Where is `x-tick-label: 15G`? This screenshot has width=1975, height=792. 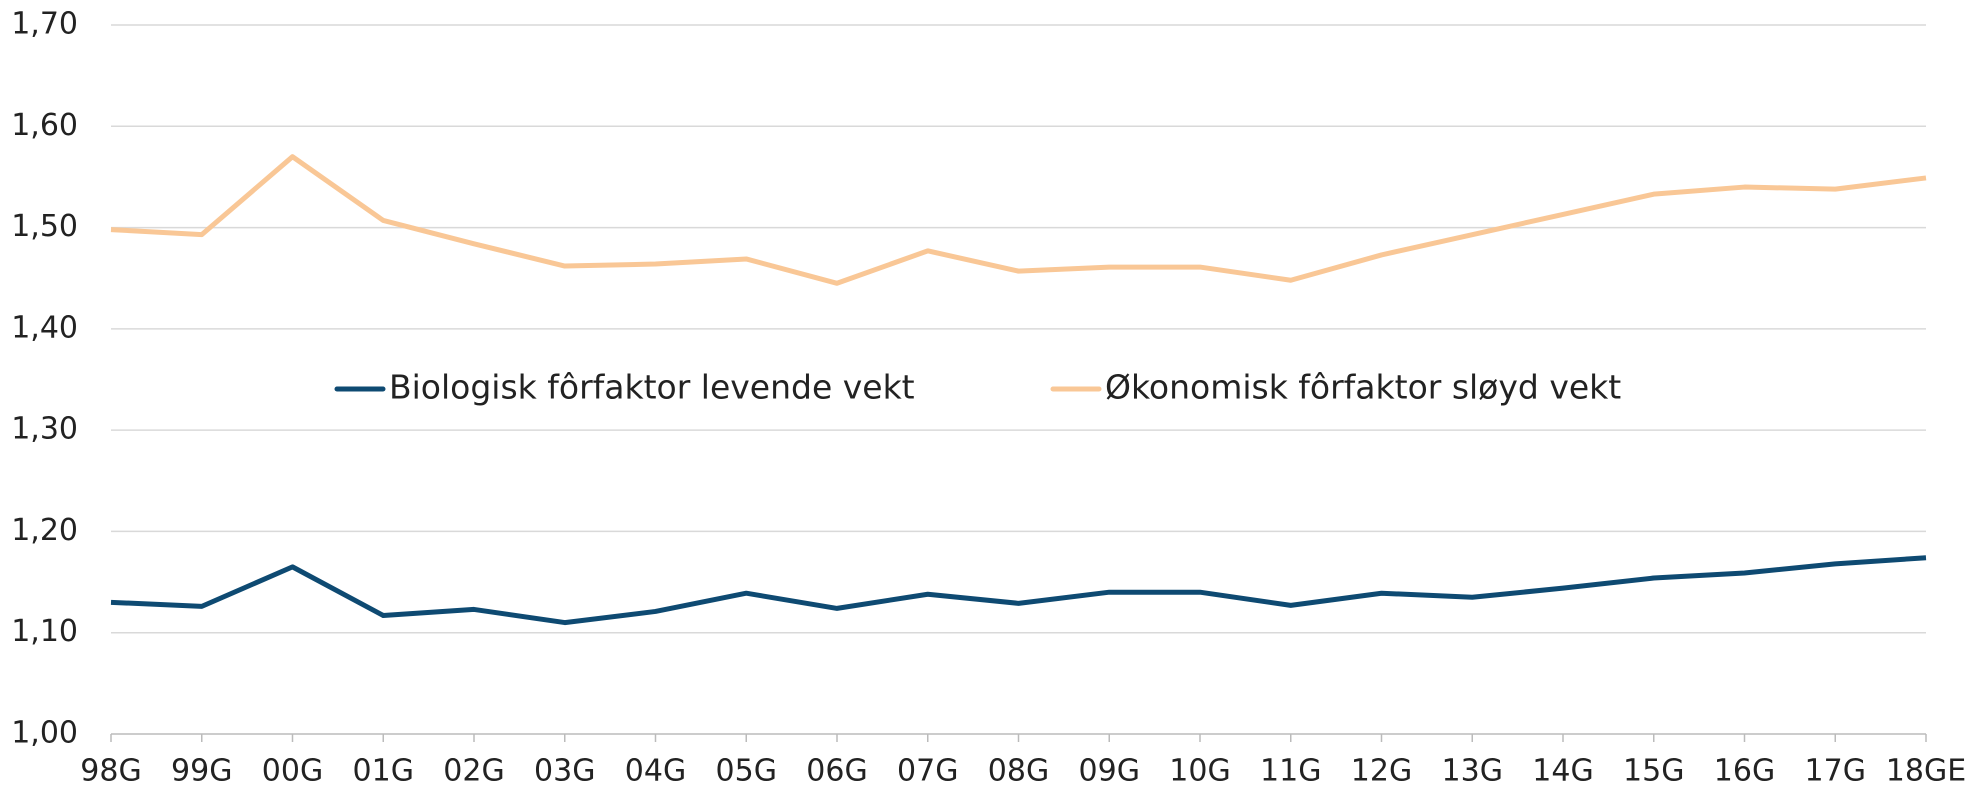
x-tick-label: 15G is located at coordinates (1653, 771).